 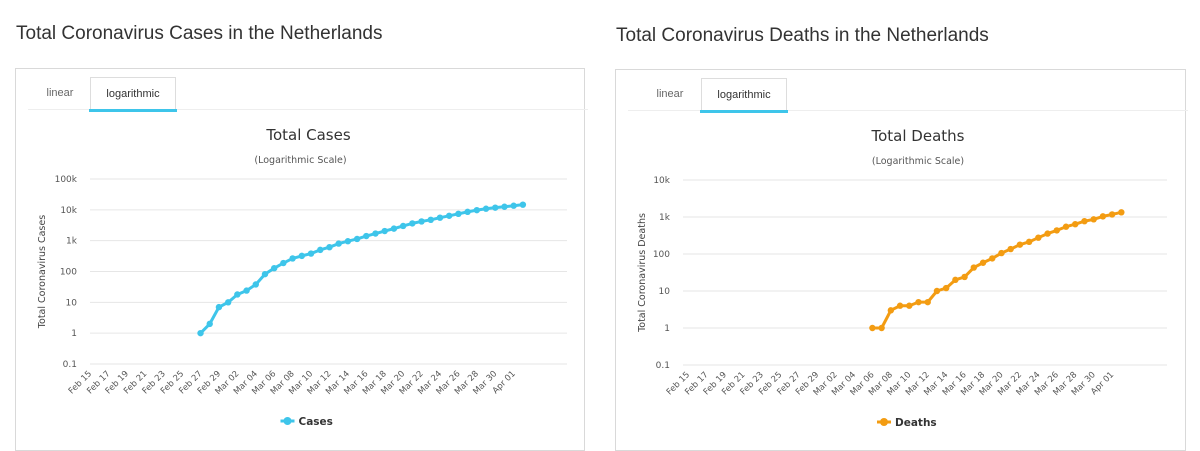 I want to click on chart-title: Total Deaths, so click(x=918, y=136).